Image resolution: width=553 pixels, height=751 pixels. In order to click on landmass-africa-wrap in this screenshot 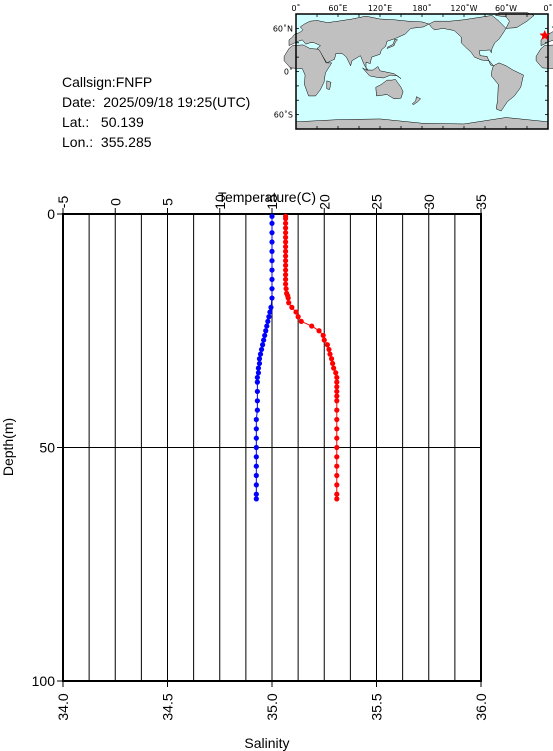, I will do `click(544, 56)`.